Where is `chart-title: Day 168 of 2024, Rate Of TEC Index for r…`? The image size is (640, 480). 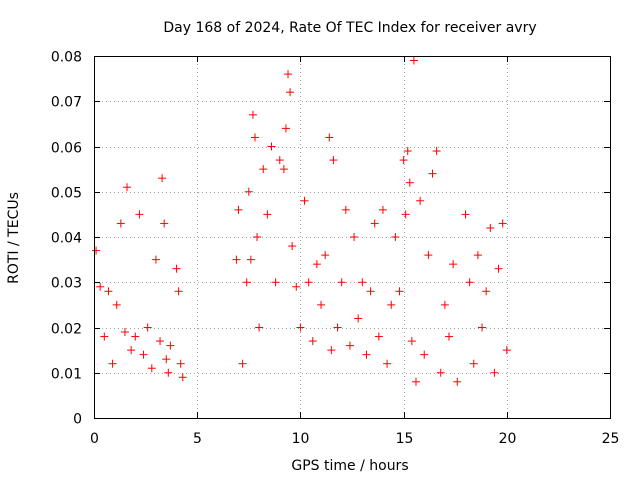
chart-title: Day 168 of 2024, Rate Of TEC Index for r… is located at coordinates (349, 28).